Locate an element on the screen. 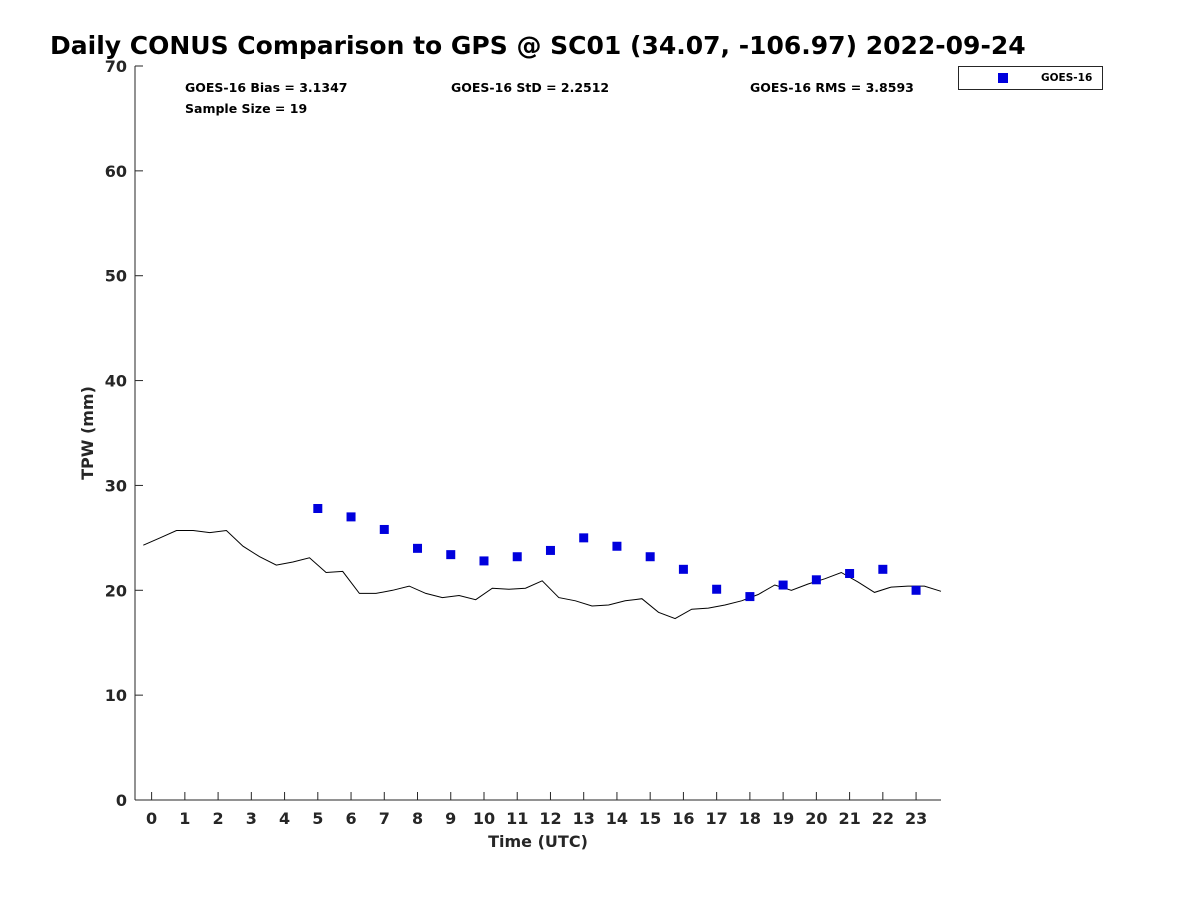  x-tick-label: 5 is located at coordinates (317, 818).